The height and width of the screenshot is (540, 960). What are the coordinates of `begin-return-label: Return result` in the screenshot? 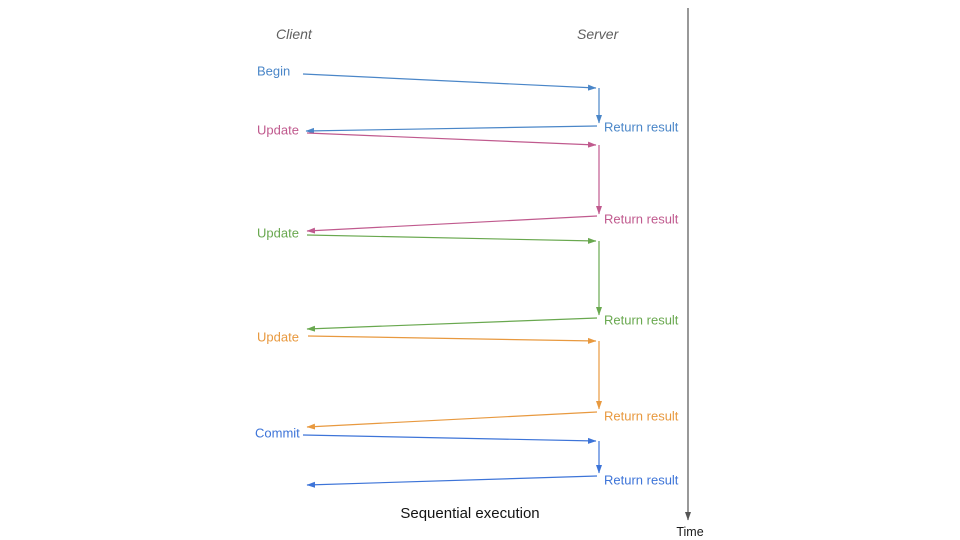 It's located at (641, 127).